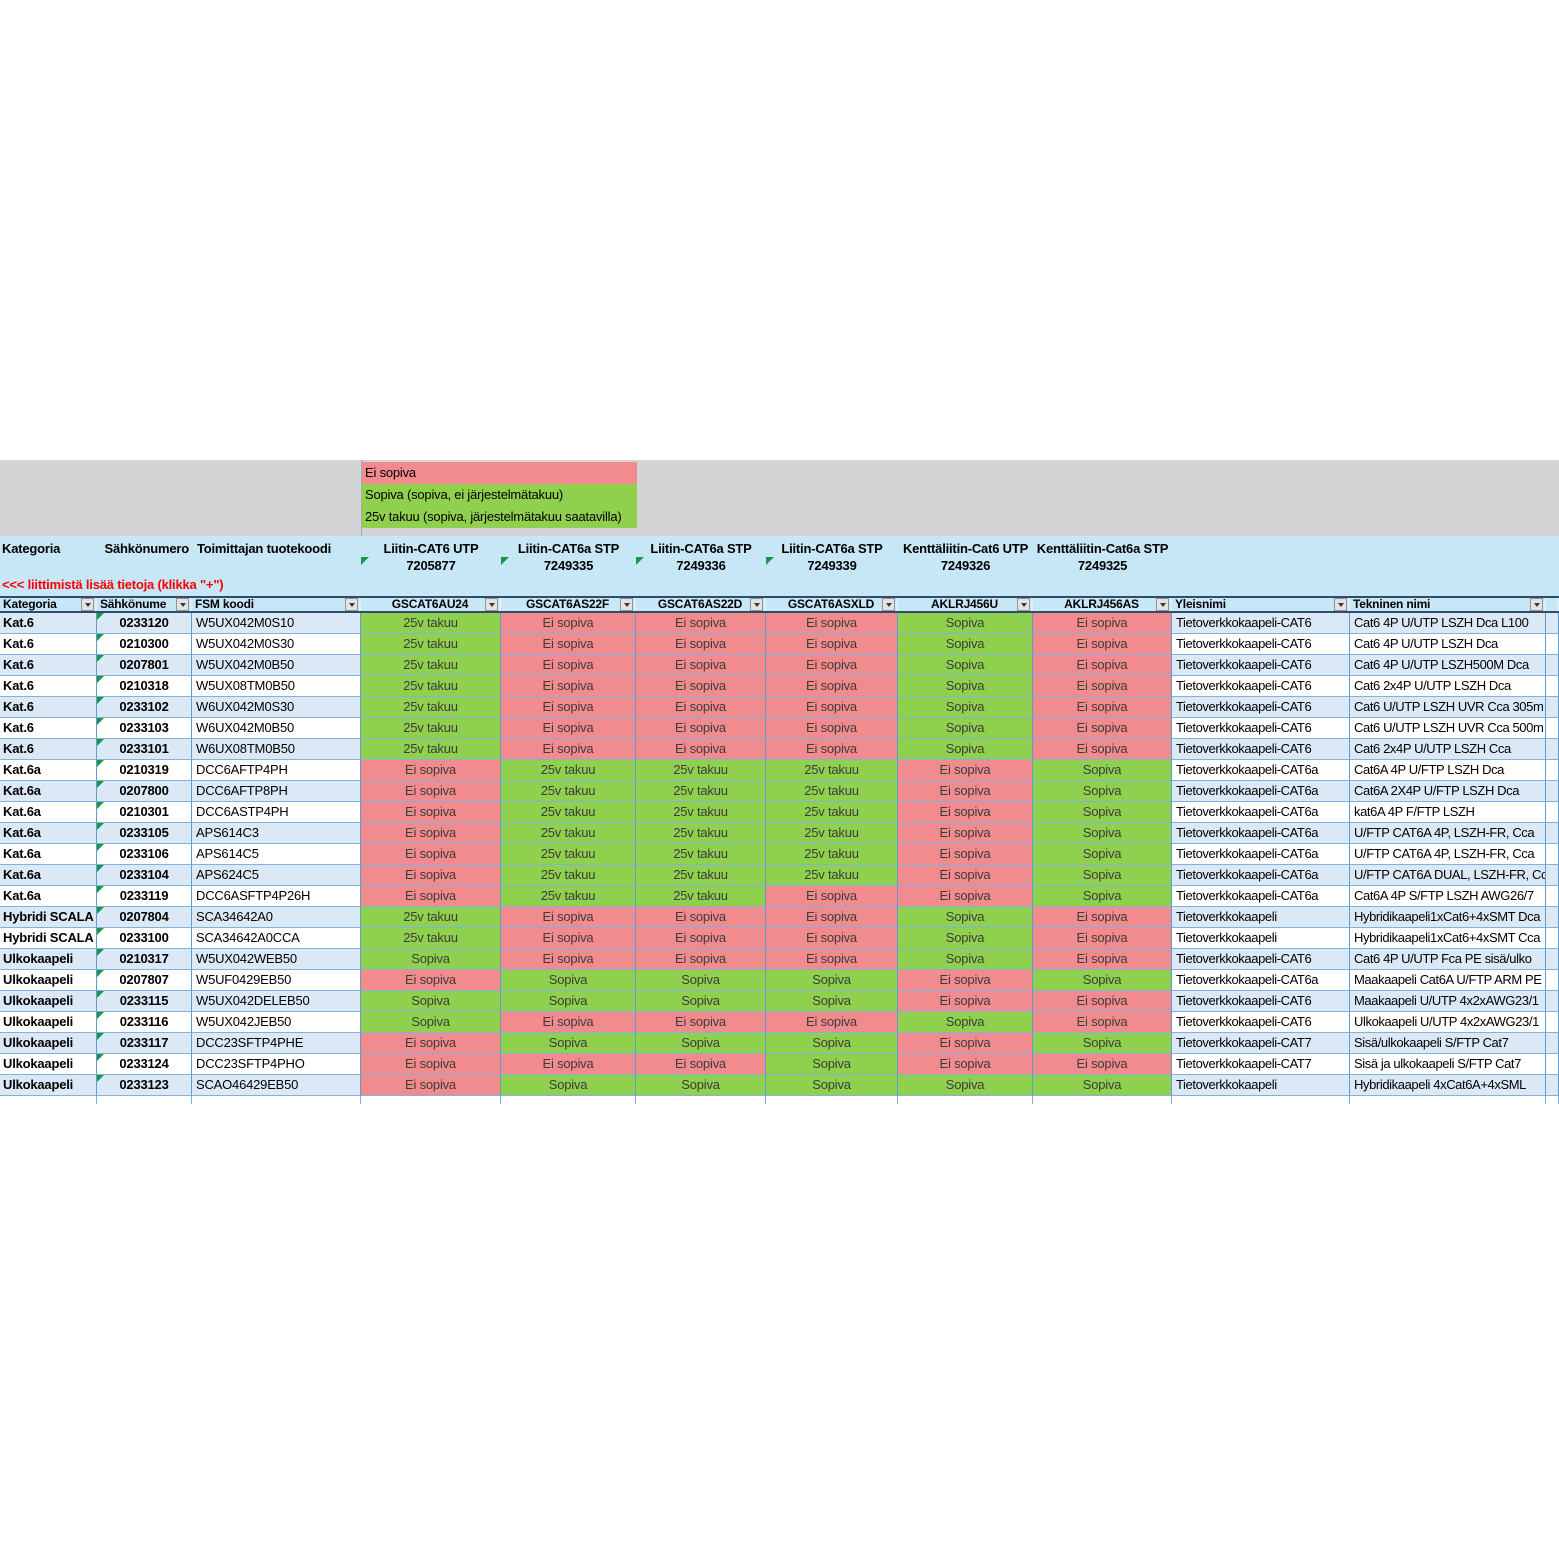  What do you see at coordinates (1102, 556) in the screenshot?
I see `col-header-kenttaliitin-cat6a-stp-7249325: Kenttäliitin-Cat6a STP 7249325` at bounding box center [1102, 556].